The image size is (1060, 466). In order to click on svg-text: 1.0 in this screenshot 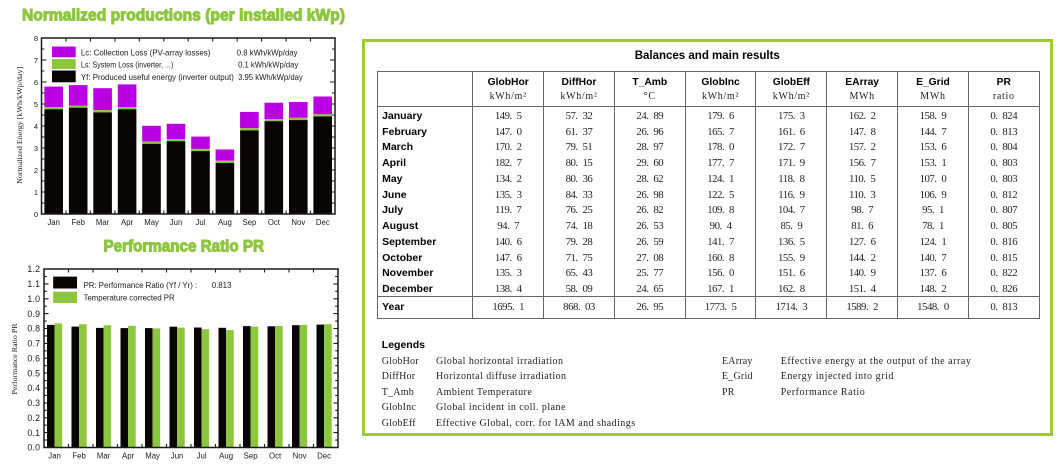, I will do `click(33, 299)`.